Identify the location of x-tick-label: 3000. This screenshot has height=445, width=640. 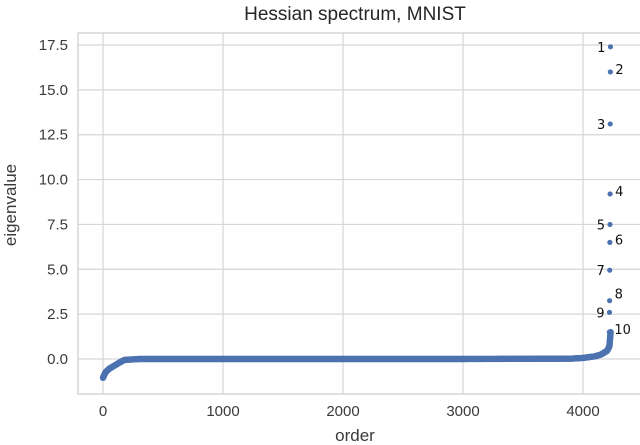
(462, 411).